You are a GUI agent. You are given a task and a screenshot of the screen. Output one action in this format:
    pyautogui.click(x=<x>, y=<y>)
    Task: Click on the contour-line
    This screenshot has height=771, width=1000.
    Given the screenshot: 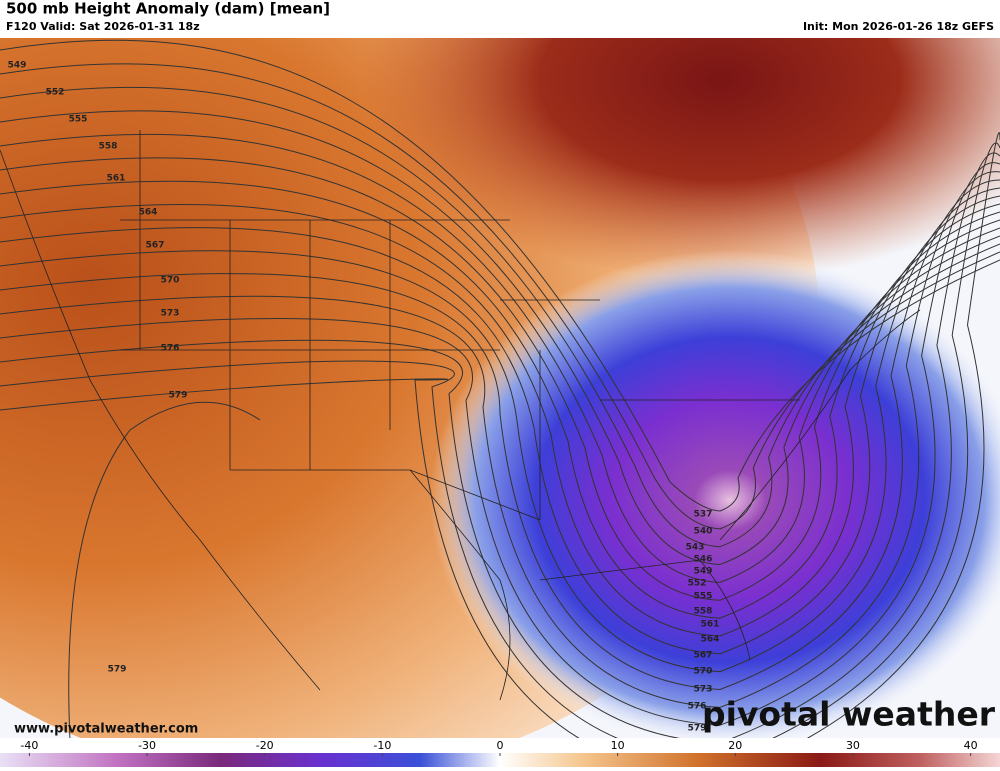 What is the action you would take?
    pyautogui.click(x=164, y=569)
    